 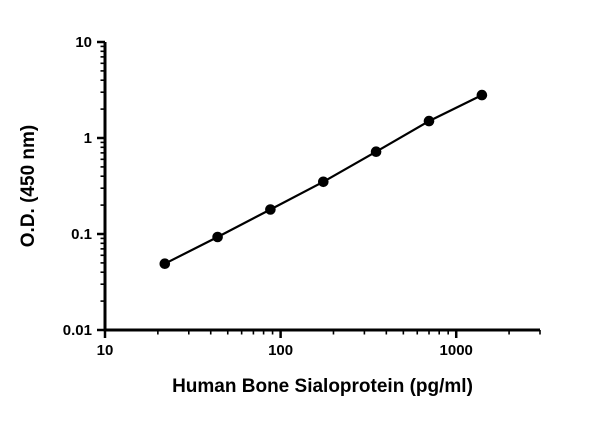 What do you see at coordinates (322, 386) in the screenshot?
I see `x-axis-title: Human Bone Sialoprotein (pg/ml)` at bounding box center [322, 386].